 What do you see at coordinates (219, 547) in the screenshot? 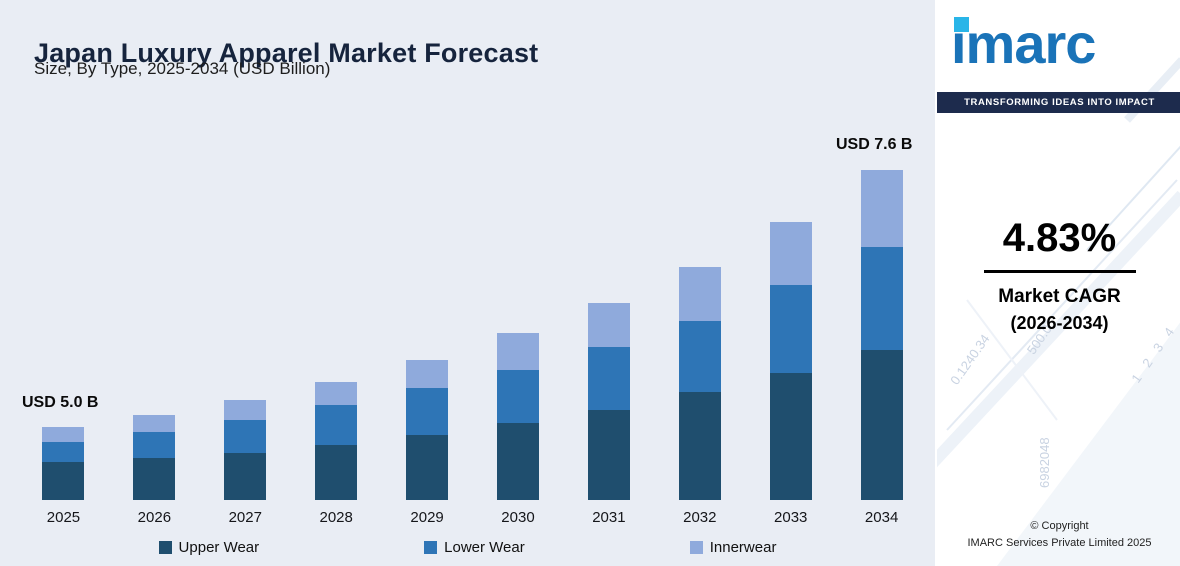
I see `legend-label: Upper Wear` at bounding box center [219, 547].